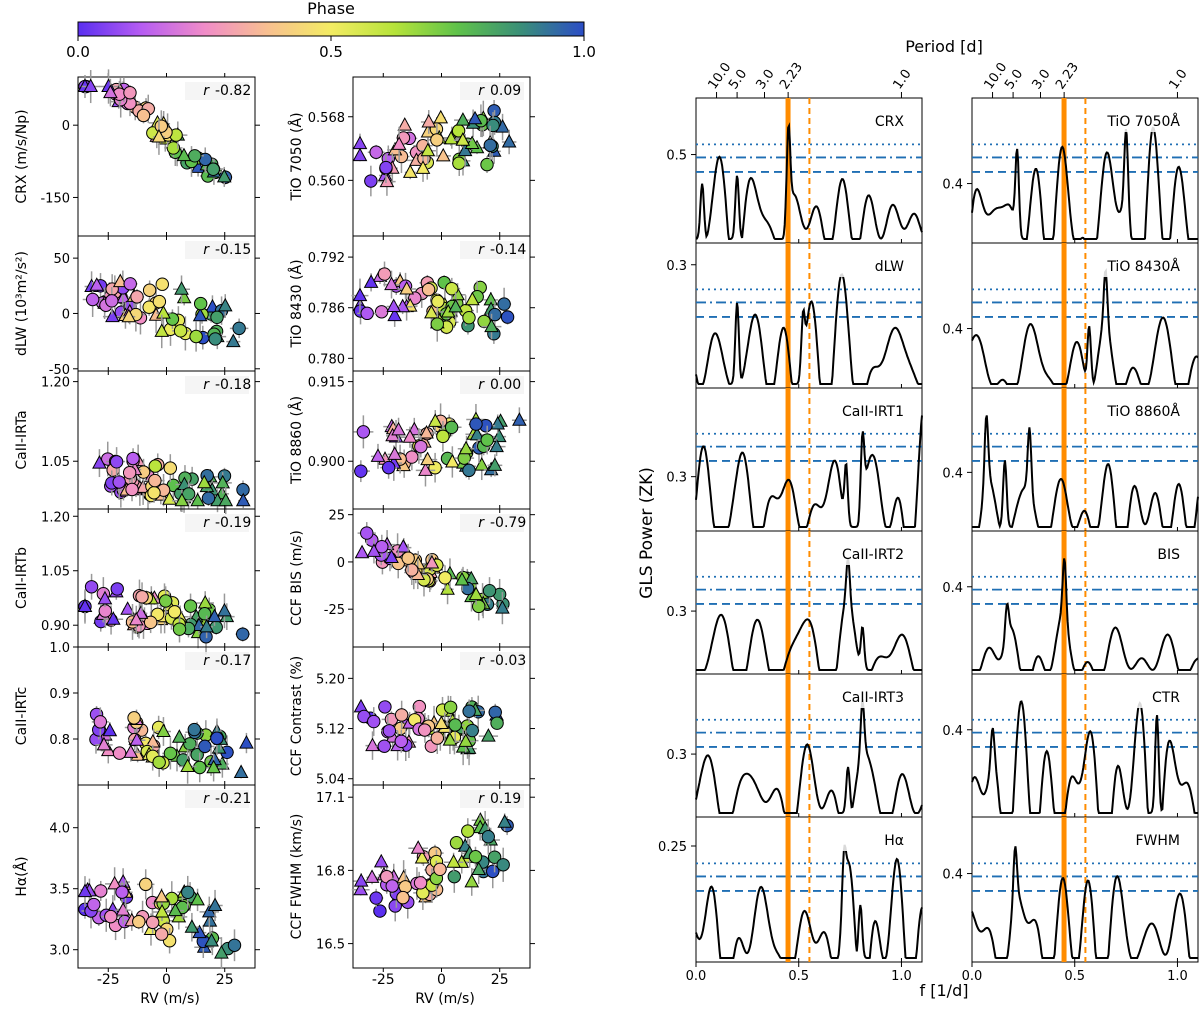 The height and width of the screenshot is (1011, 1200). I want to click on y-tick-label: 5.12, so click(330, 730).